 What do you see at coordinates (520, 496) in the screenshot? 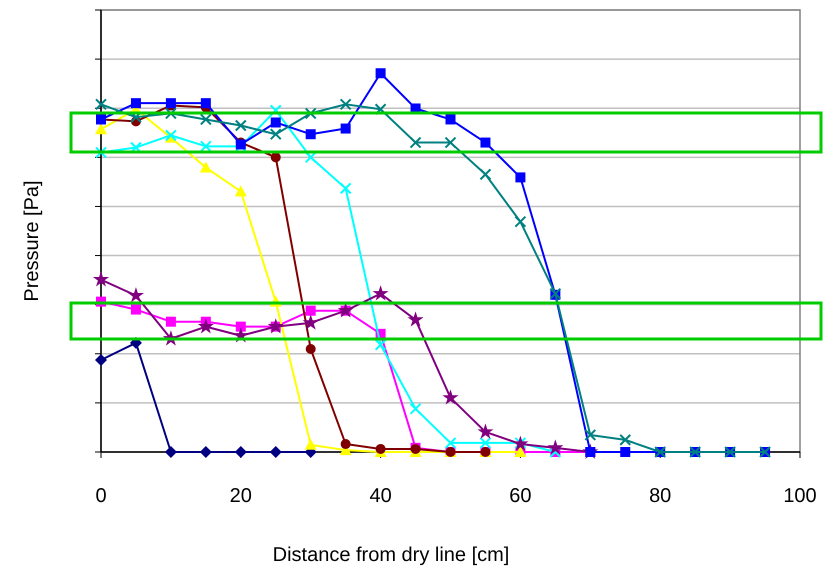
I see `x-tick-label: 60` at bounding box center [520, 496].